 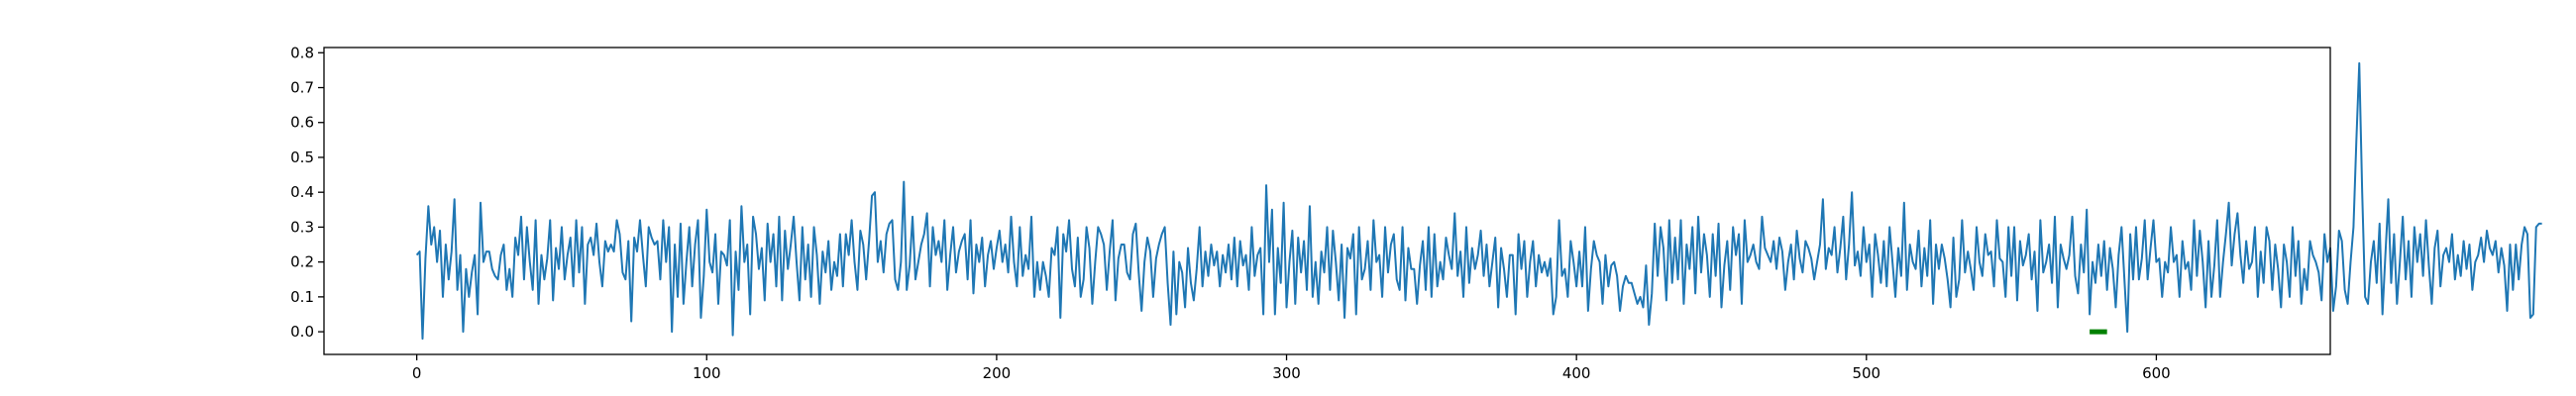 What do you see at coordinates (302, 262) in the screenshot?
I see `y-tick-label: 0.2` at bounding box center [302, 262].